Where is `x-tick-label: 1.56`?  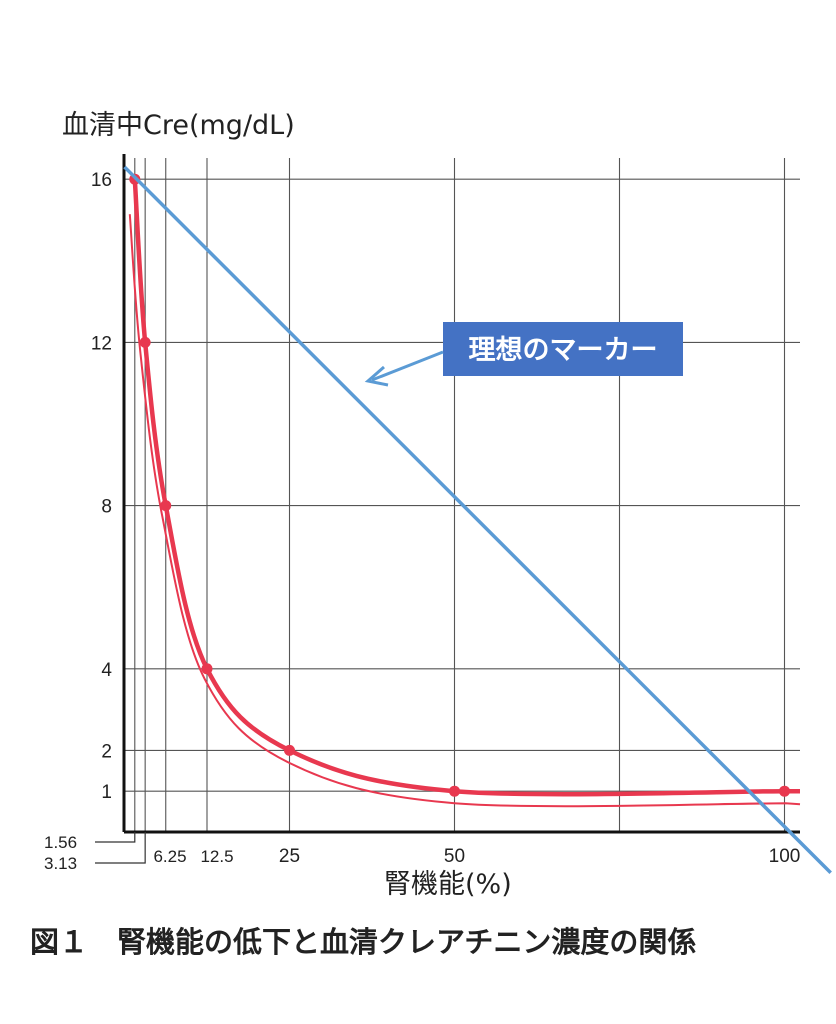 x-tick-label: 1.56 is located at coordinates (60, 842).